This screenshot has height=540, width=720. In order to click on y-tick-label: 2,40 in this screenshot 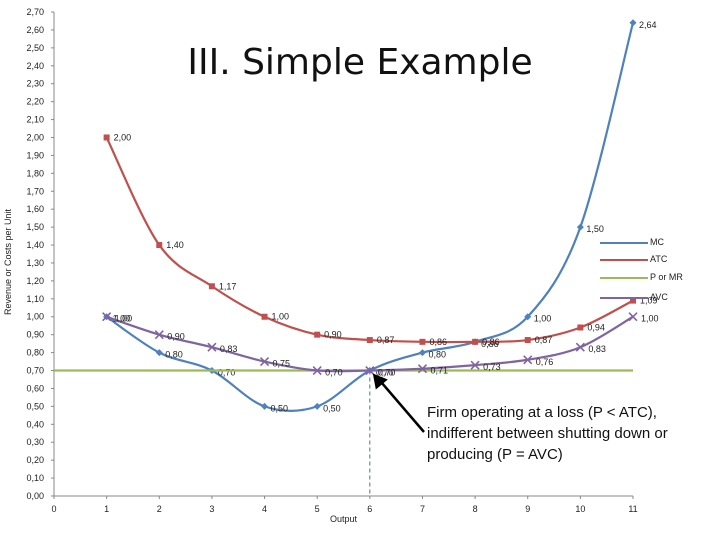, I will do `click(35, 66)`.